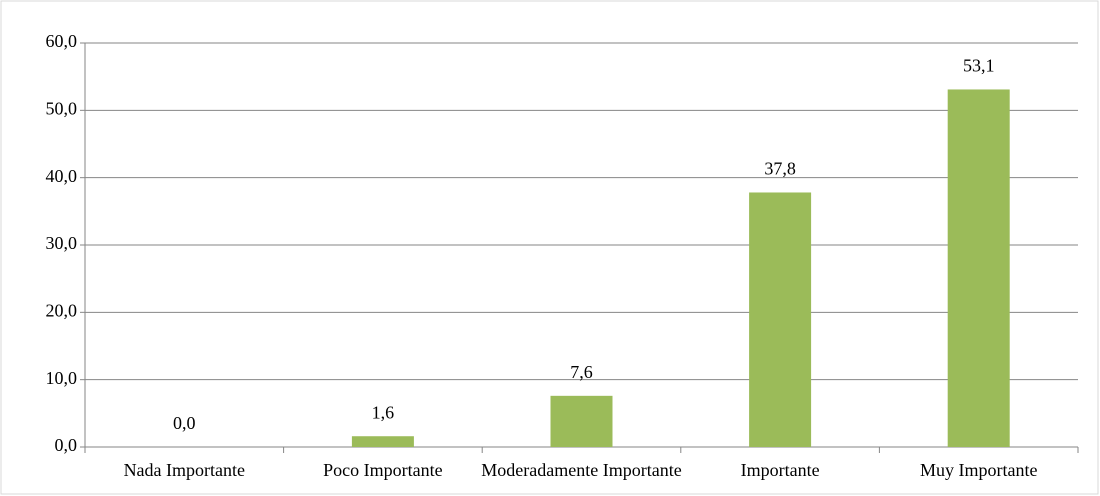 The height and width of the screenshot is (496, 1100). What do you see at coordinates (780, 470) in the screenshot?
I see `x-tick-label: Importante` at bounding box center [780, 470].